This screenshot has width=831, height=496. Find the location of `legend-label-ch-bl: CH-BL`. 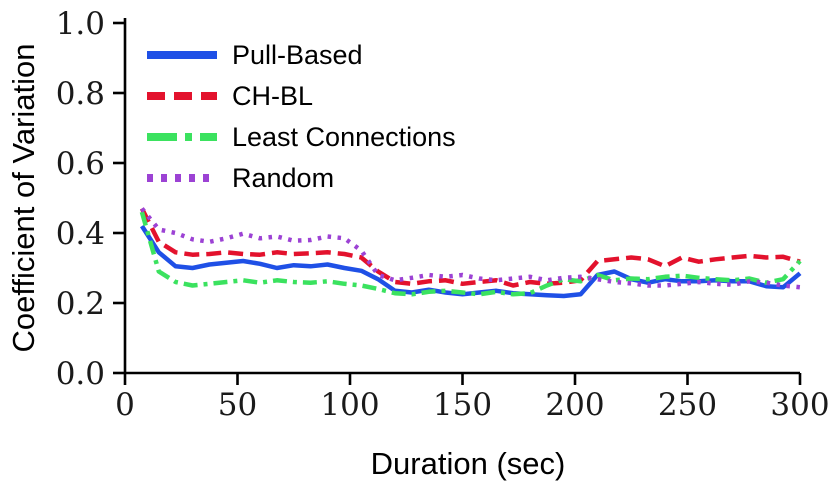

legend-label-ch-bl: CH-BL is located at coordinates (272, 96).